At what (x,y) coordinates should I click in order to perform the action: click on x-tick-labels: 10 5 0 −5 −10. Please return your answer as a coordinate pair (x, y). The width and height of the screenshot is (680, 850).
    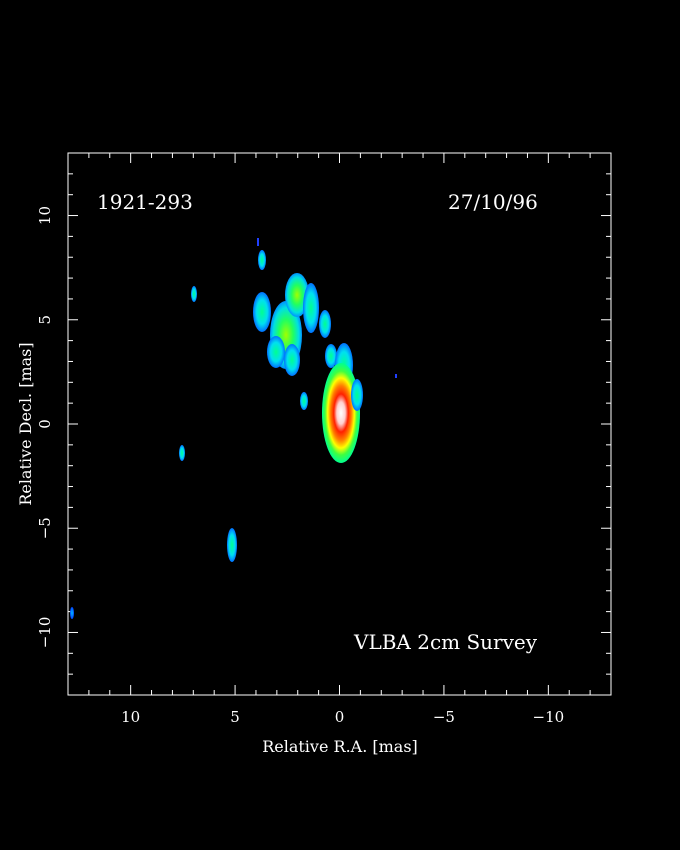
    Looking at the image, I should click on (342, 717).